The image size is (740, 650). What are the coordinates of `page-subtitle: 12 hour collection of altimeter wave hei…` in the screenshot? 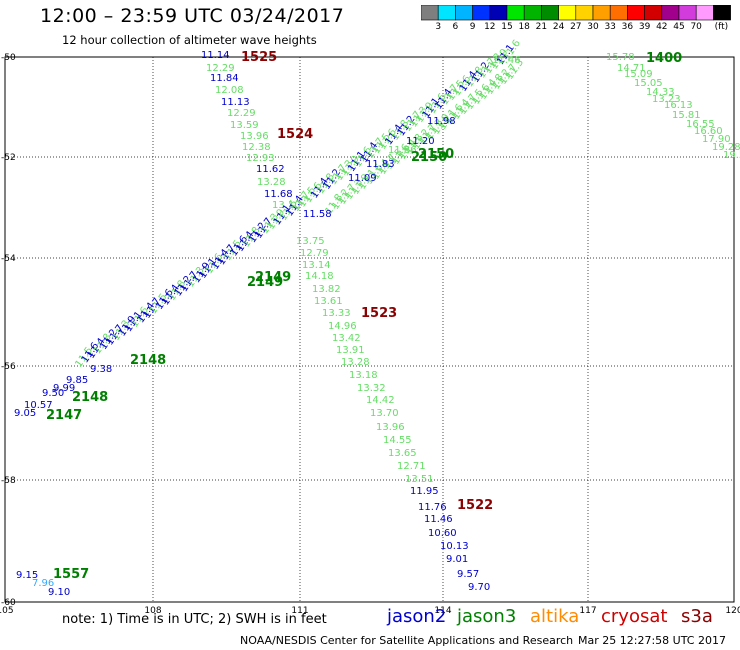 It's located at (189, 40).